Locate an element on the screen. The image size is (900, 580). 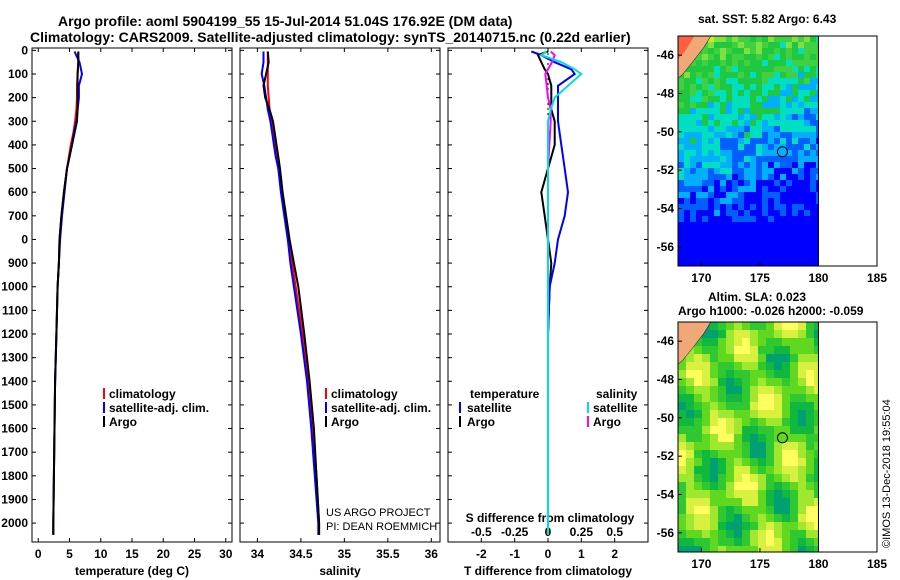
timestamp-text: ©IMOS 13-Dec-2018 19:55:04 is located at coordinates (887, 473).